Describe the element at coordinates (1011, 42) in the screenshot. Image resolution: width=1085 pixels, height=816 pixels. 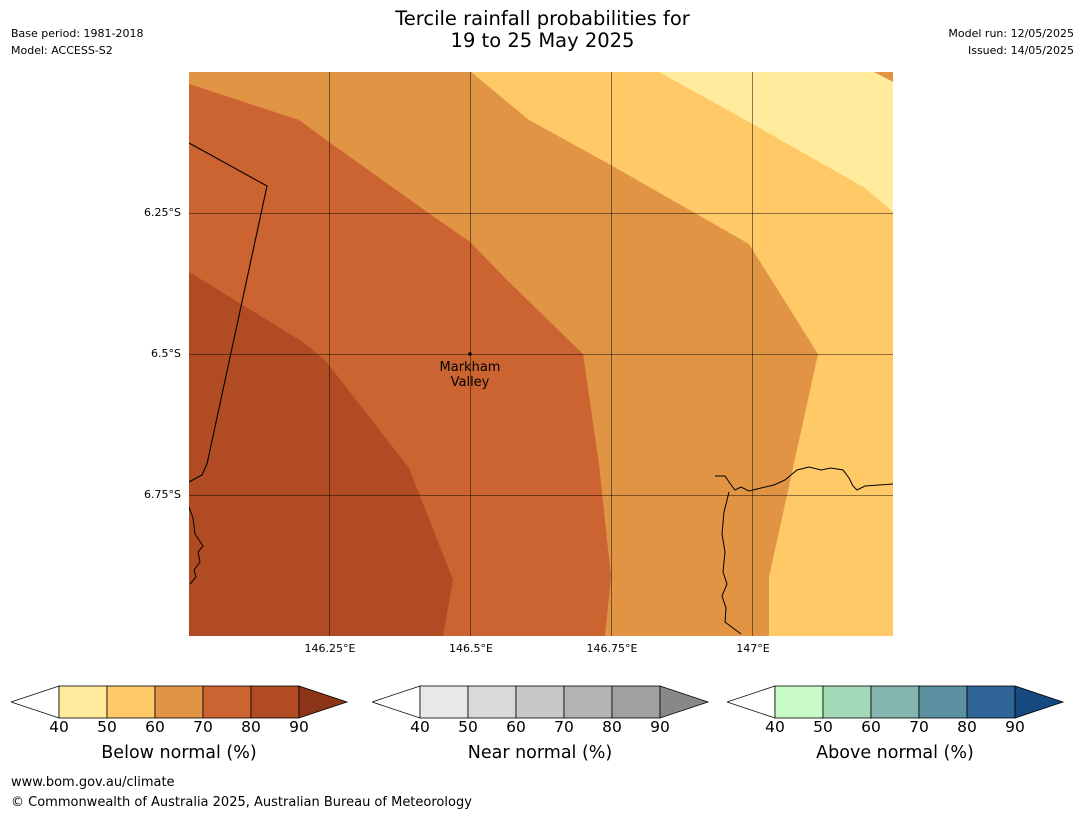
I see `meta-right: Model run: 12/05/2025 Issued: 14/05/2025` at that location.